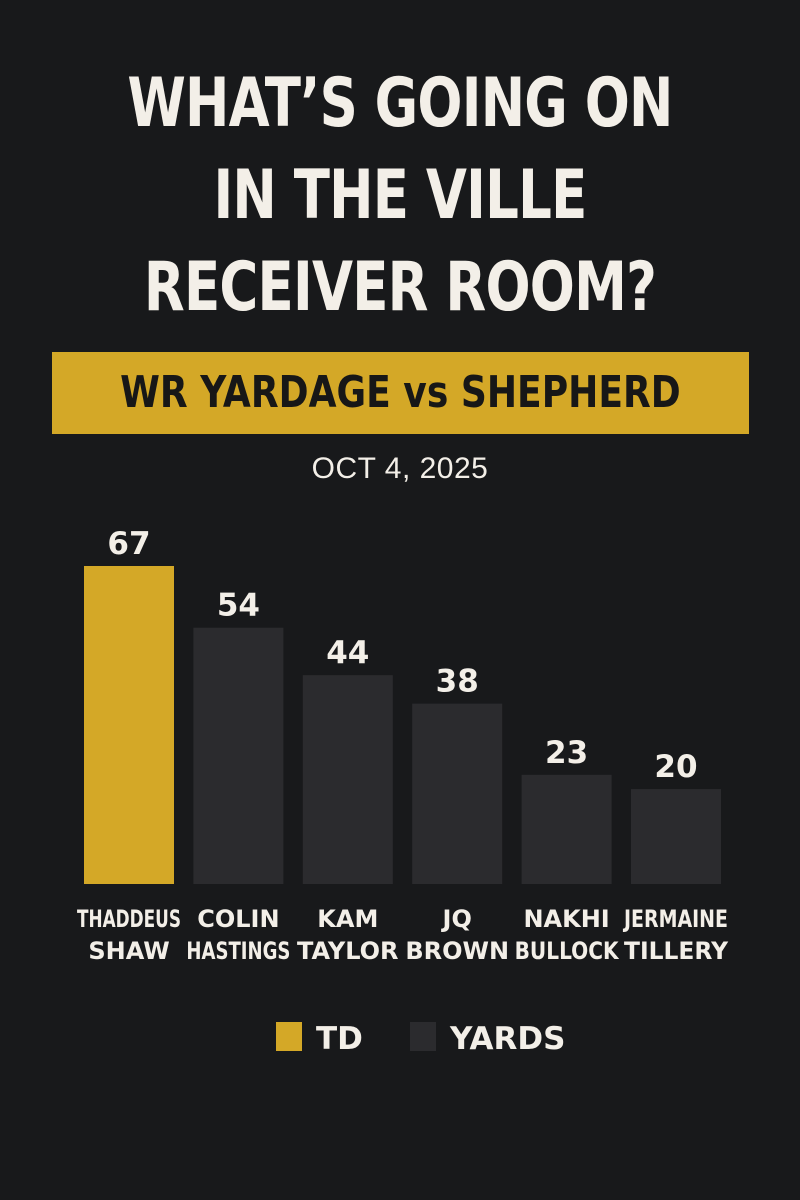  Describe the element at coordinates (129, 919) in the screenshot. I see `x-tick-label-line: THADDEUS` at that location.